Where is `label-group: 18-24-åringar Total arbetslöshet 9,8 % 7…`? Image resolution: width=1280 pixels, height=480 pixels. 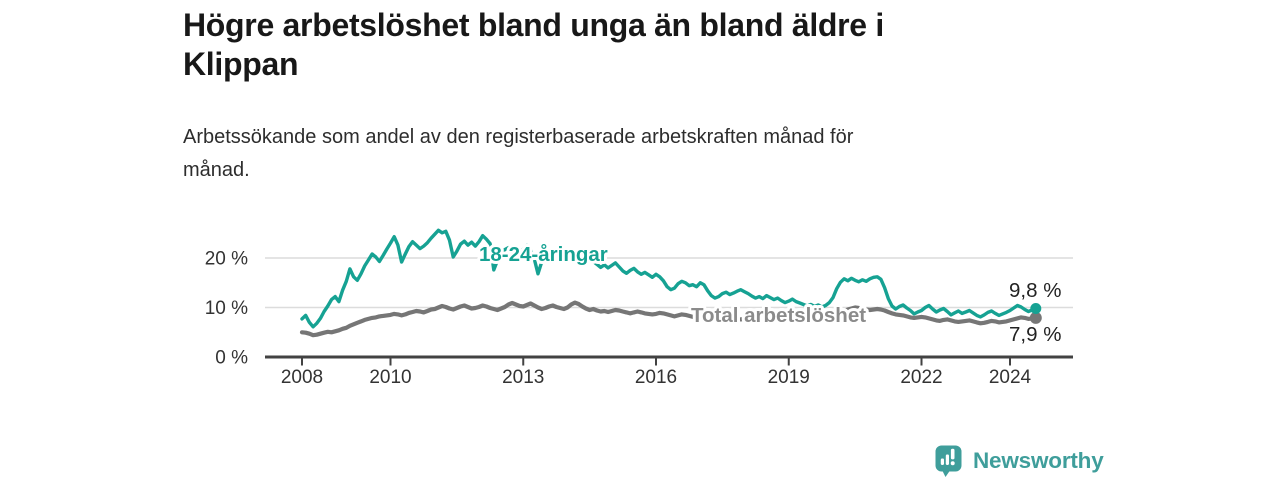 label-group: 18-24-åringar Total arbetslöshet 9,8 % 7… is located at coordinates (770, 294).